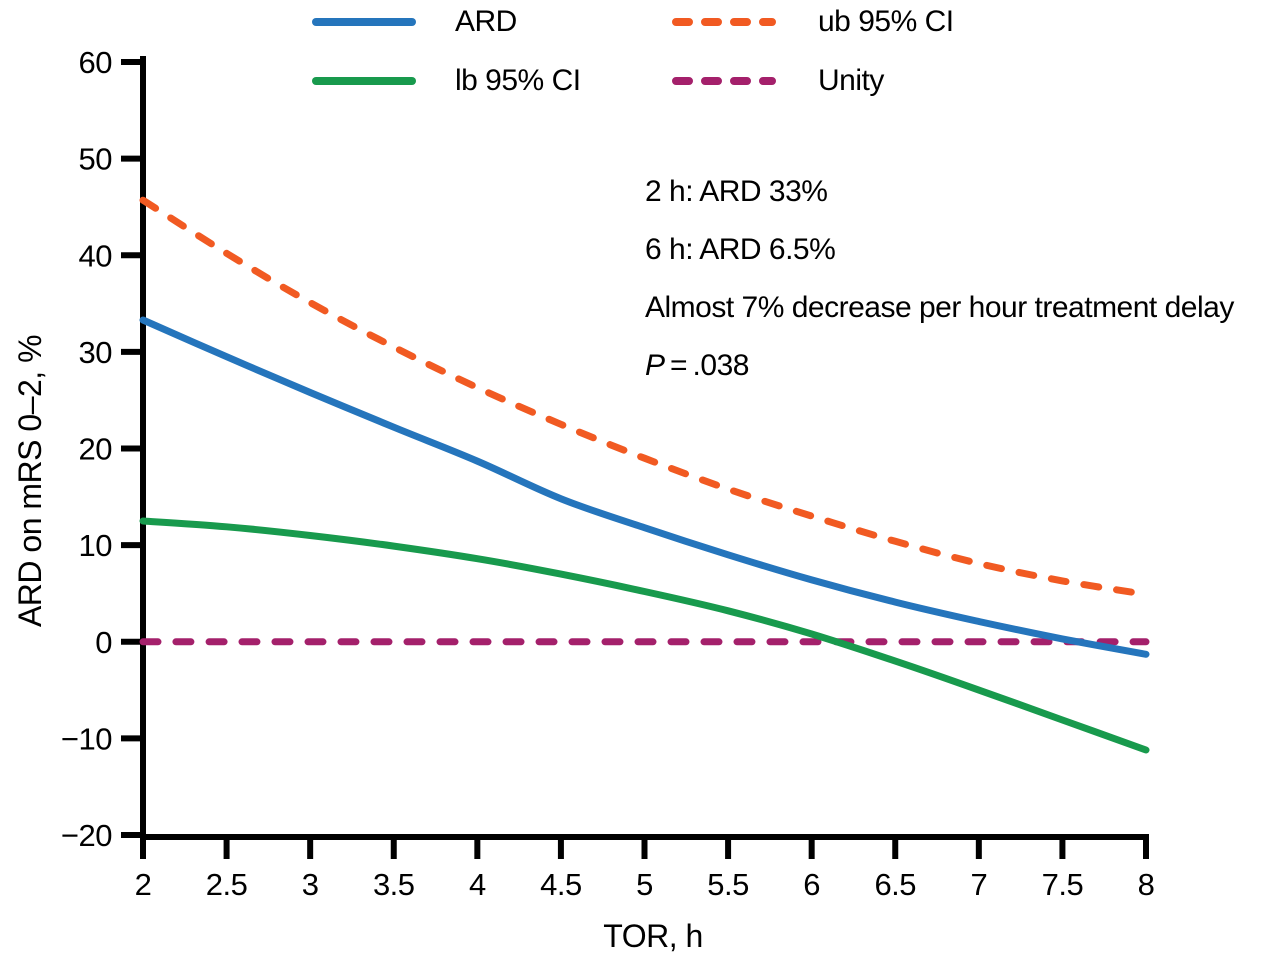 This screenshot has height=973, width=1280. I want to click on y-tick-label: 20, so click(96, 449).